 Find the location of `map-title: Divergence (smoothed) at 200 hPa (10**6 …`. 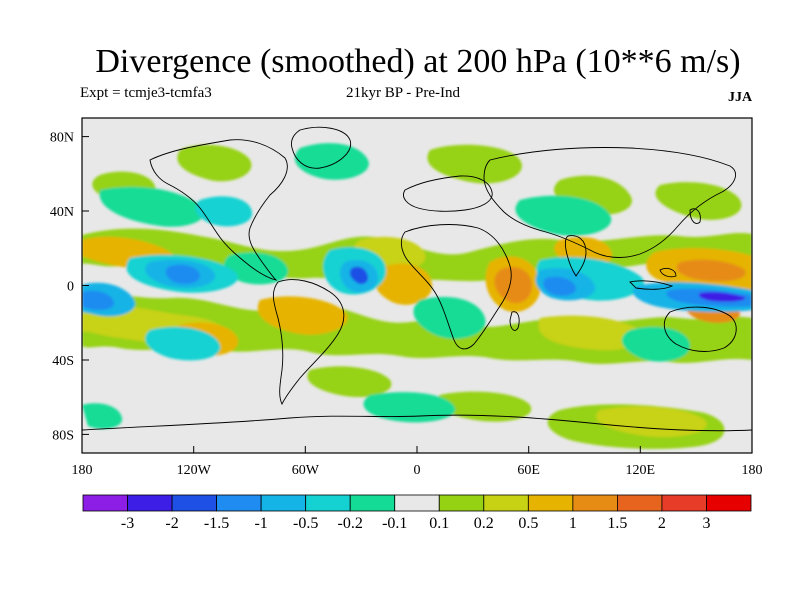

map-title: Divergence (smoothed) at 200 hPa (10**6 … is located at coordinates (418, 61).